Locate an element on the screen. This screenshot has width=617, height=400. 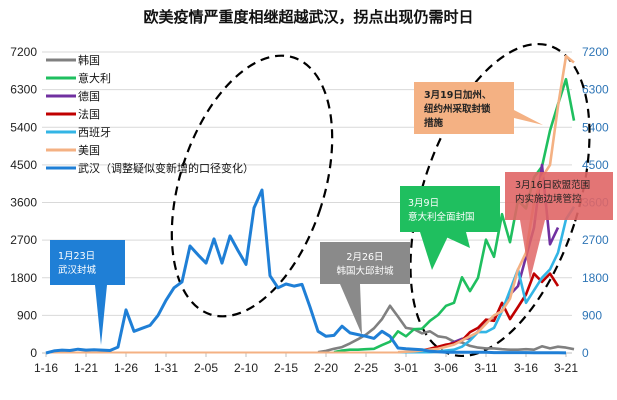
y-tick-right: 7200 is located at coordinates (595, 52).